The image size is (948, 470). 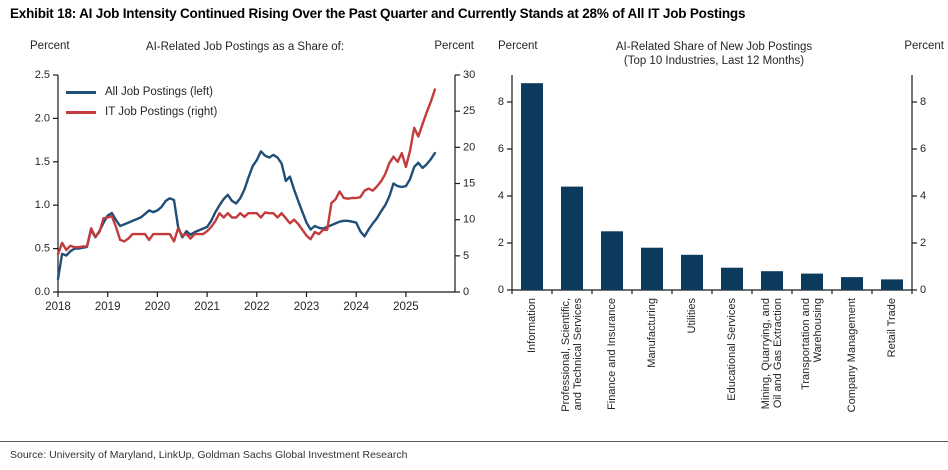 I want to click on line-chart-right-axis-unit: Percent, so click(x=454, y=46).